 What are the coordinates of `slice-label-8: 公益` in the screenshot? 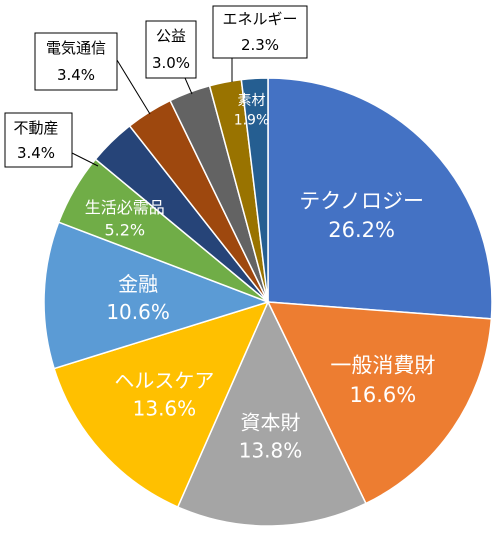 It's located at (171, 36).